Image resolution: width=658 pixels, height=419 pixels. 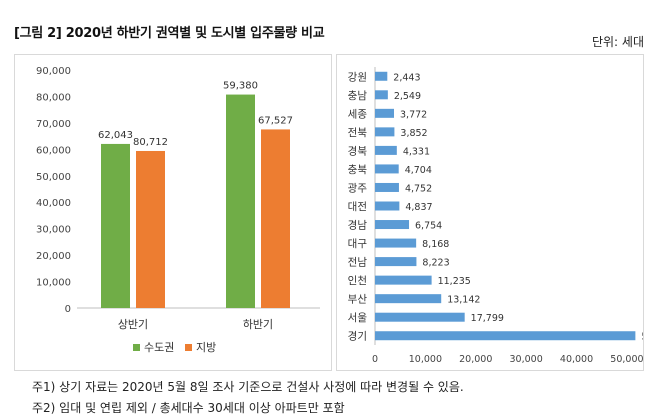 I want to click on data-label: 8,168, so click(x=435, y=244).